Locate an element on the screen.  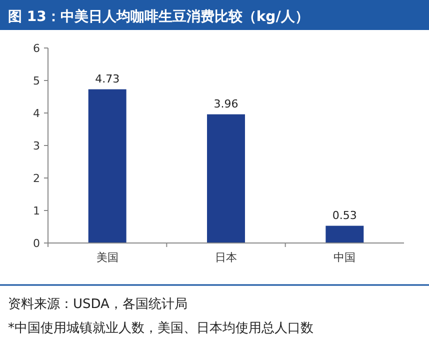
y-tick-label: 1 is located at coordinates (36, 211).